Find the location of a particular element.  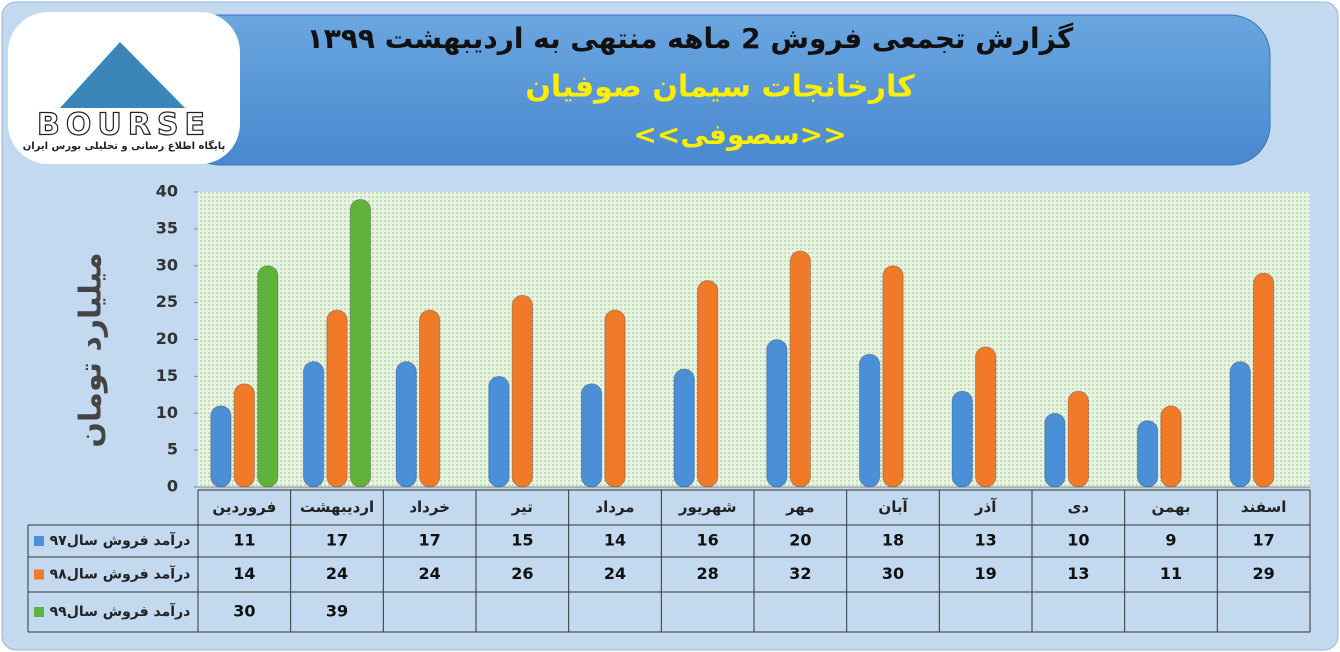

y-tick-label: 30 is located at coordinates (167, 264).